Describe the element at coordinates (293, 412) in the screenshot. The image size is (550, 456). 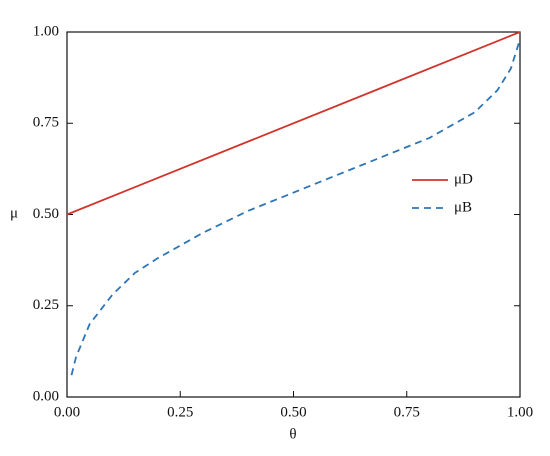
I see `x-tick-label: 0.50` at that location.